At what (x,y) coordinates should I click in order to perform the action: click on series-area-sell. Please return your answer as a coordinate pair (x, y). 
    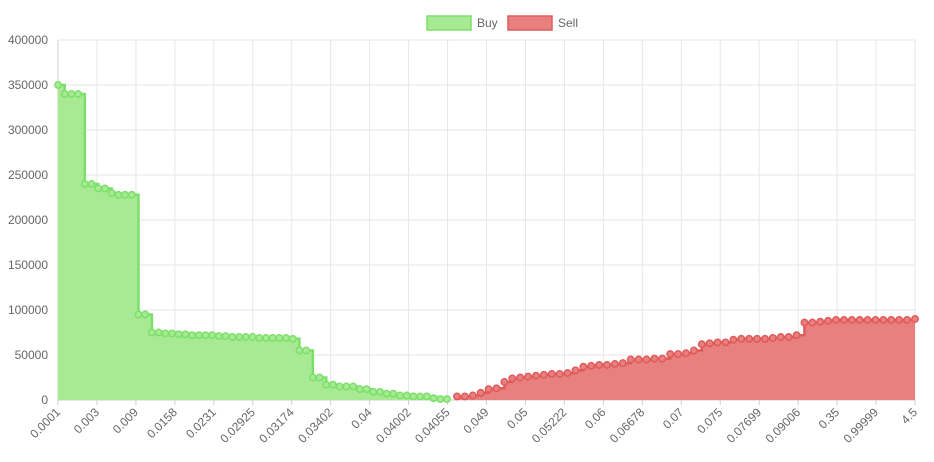
    Looking at the image, I should click on (686, 359).